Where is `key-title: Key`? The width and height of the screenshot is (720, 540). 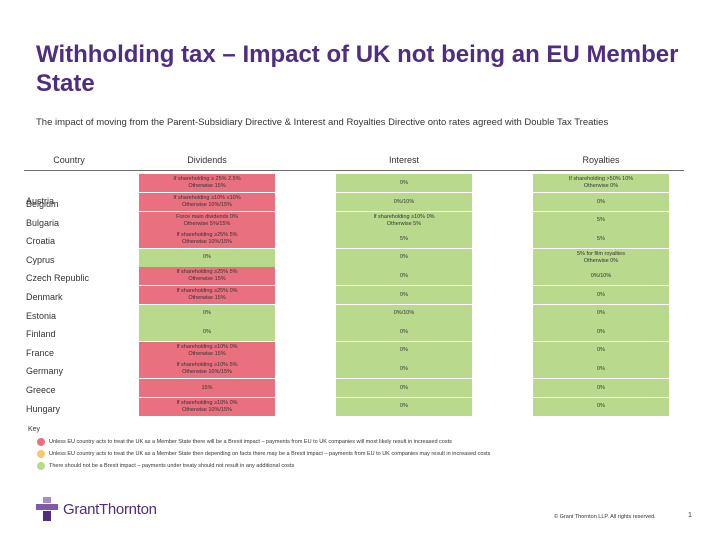 key-title: Key is located at coordinates (34, 429).